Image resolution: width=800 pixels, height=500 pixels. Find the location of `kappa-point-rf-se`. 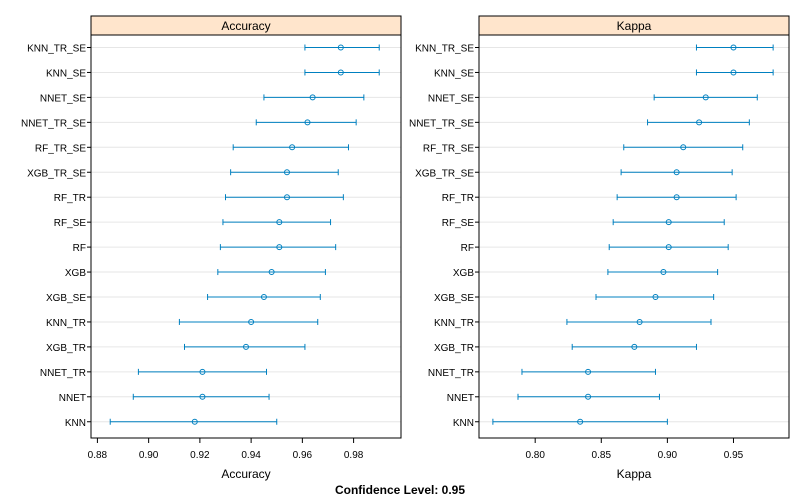

kappa-point-rf-se is located at coordinates (668, 222).